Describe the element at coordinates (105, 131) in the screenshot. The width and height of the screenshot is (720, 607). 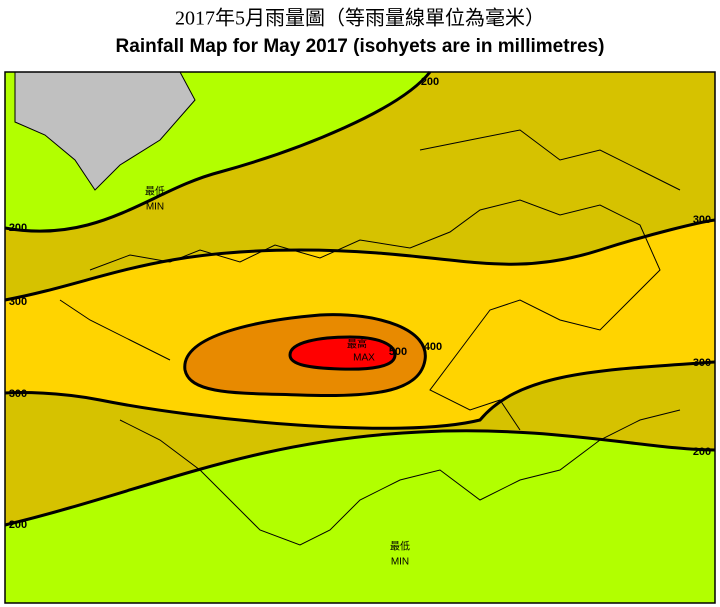
I see `land-outside` at that location.